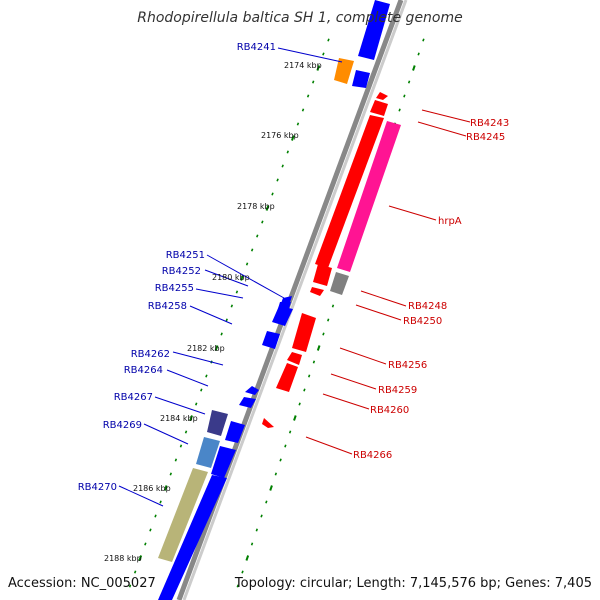 Image resolution: width=600 pixels, height=600 pixels. What do you see at coordinates (271, 340) in the screenshot?
I see `gene-arrow-rb4258` at bounding box center [271, 340].